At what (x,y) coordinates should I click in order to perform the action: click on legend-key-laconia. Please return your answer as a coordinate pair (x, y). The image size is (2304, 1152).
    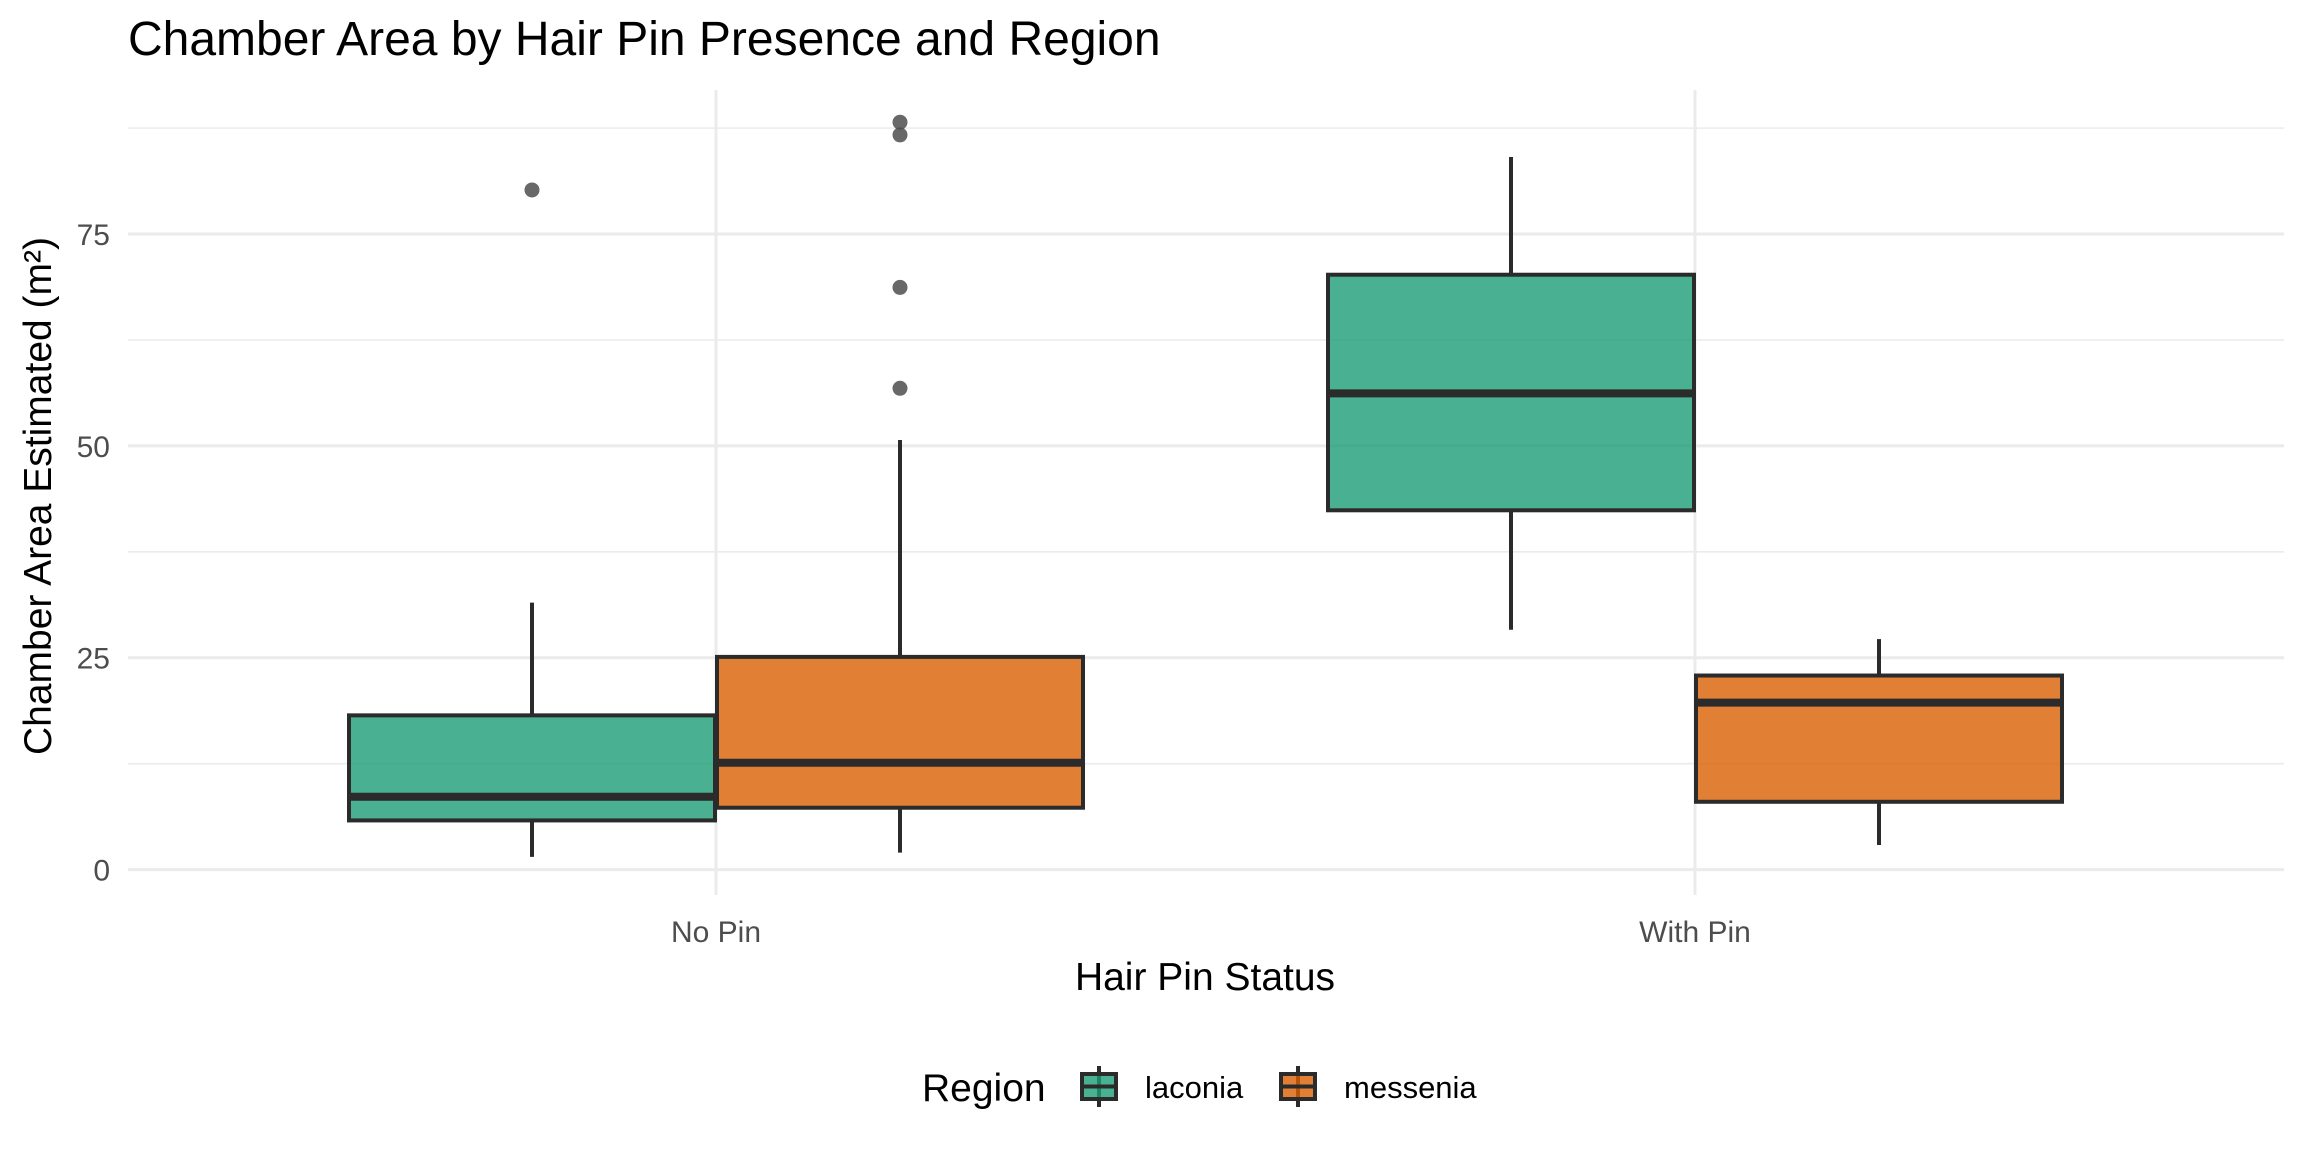
    Looking at the image, I should click on (1099, 1086).